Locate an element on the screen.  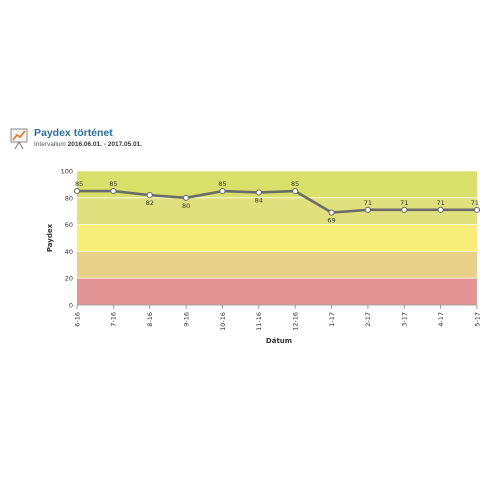
y-tick-label: 40 is located at coordinates (69, 252).